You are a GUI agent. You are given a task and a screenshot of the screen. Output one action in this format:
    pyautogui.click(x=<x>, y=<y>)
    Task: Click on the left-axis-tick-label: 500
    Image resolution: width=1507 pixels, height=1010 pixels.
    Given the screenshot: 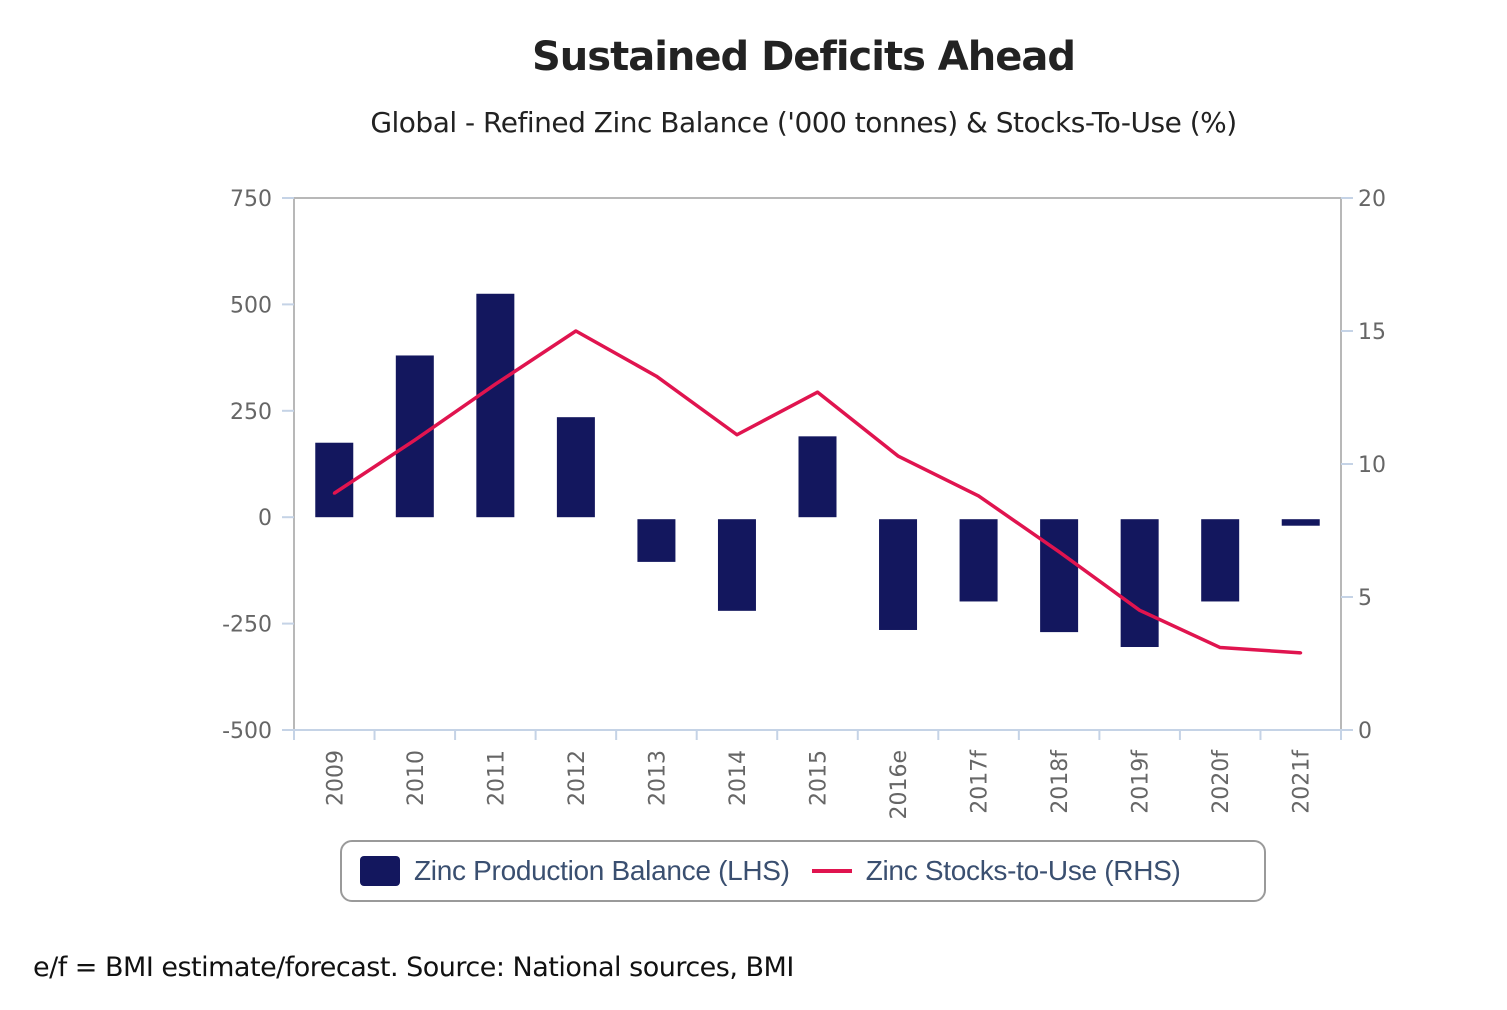 What is the action you would take?
    pyautogui.click(x=251, y=305)
    